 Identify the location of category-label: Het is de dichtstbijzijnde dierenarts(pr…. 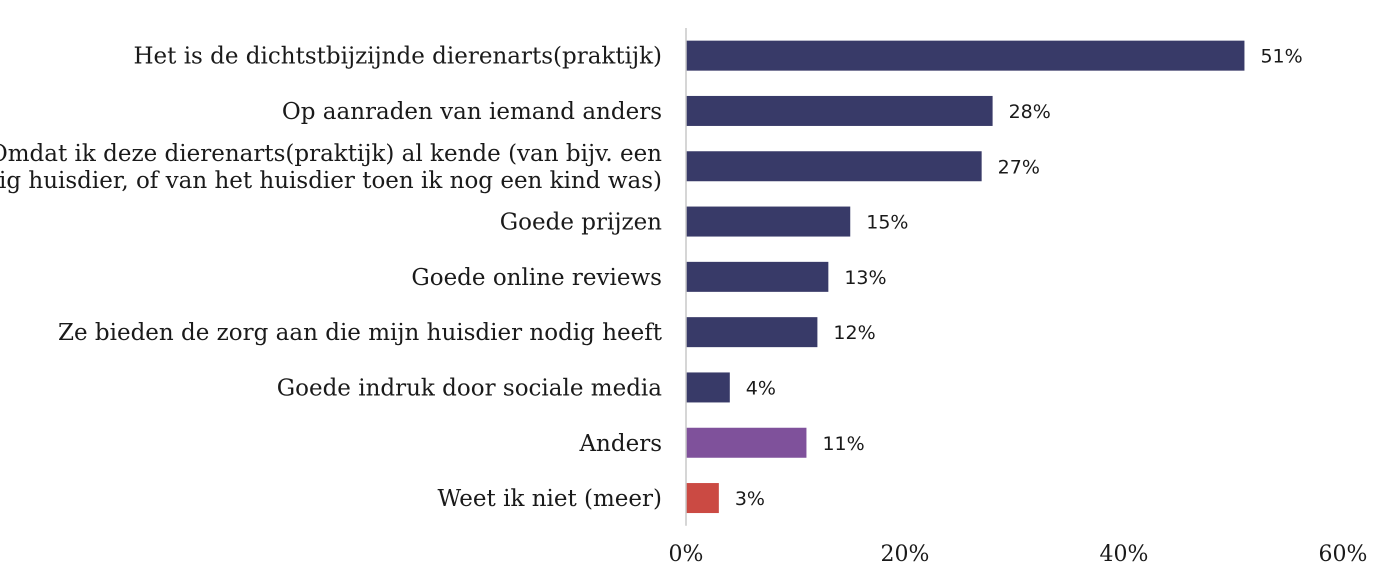
(397, 57).